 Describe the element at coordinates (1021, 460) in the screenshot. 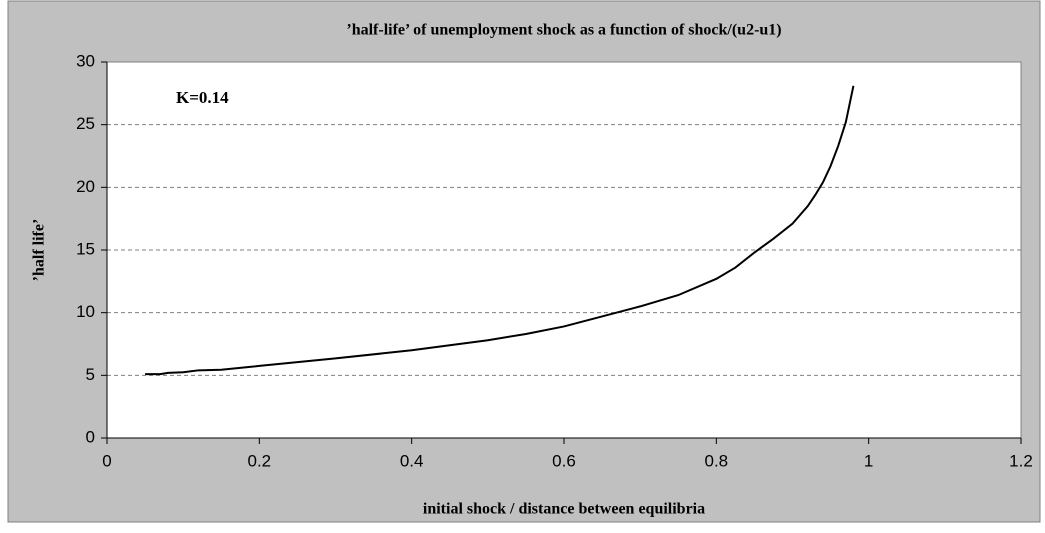

I see `x-tick-label: 1.2` at that location.